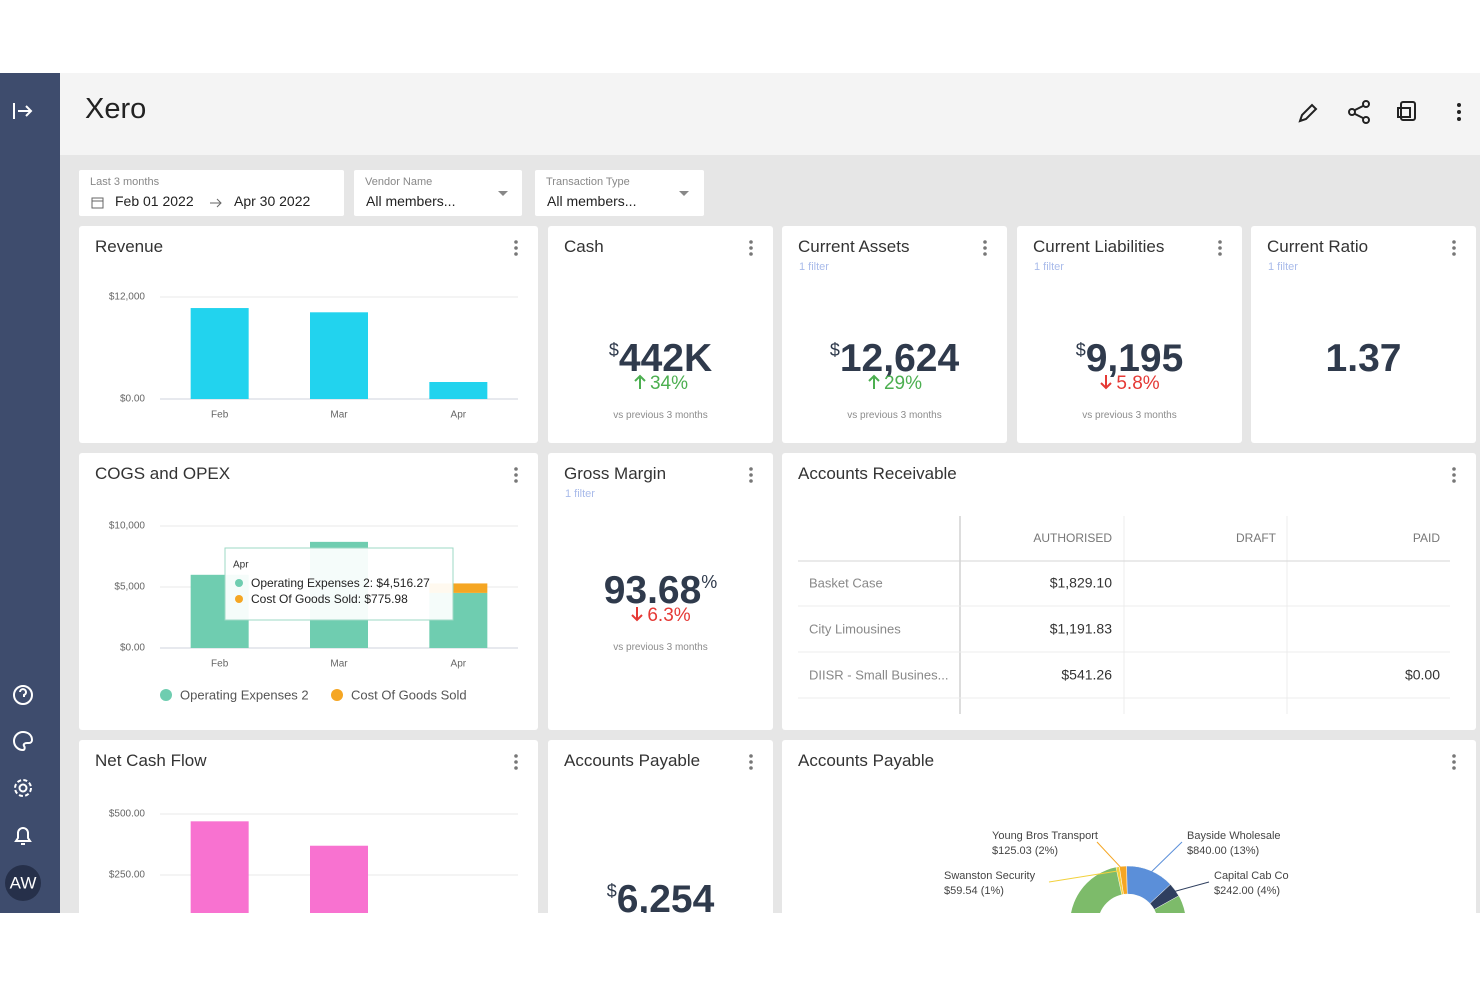 The height and width of the screenshot is (987, 1480). Describe the element at coordinates (1223, 851) in the screenshot. I see `slice-label: $840.00 (13%)` at that location.